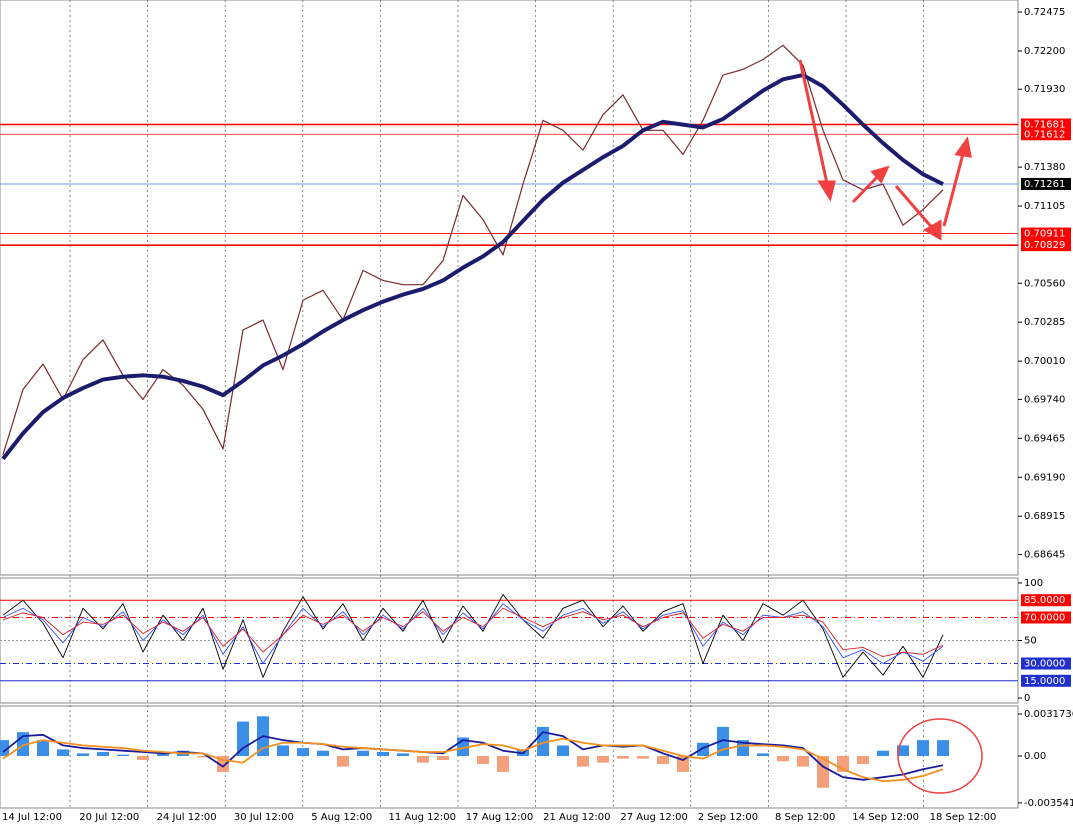 The image size is (1073, 825). Describe the element at coordinates (1044, 12) in the screenshot. I see `y-tick-label: 0.72475` at that location.